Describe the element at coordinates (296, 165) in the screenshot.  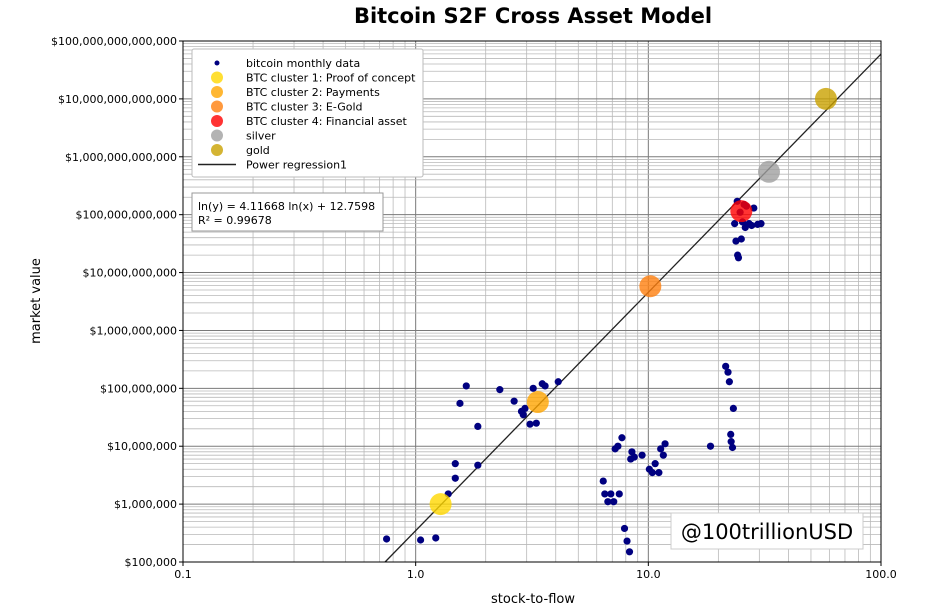
I see `legend-label: Power regression1` at that location.